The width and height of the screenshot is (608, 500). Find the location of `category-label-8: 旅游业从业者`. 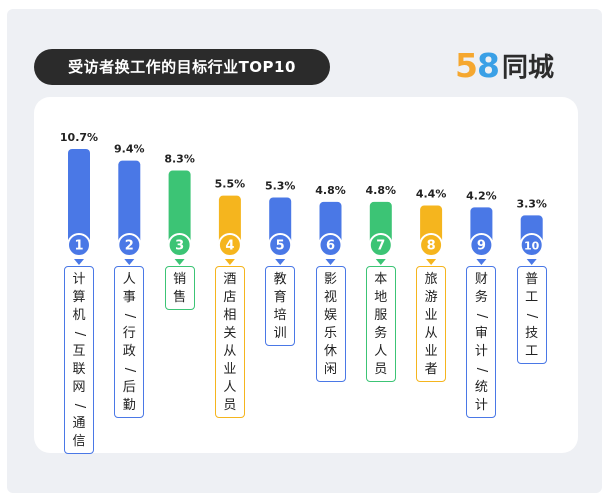

category-label-8: 旅游业从业者 is located at coordinates (431, 324).